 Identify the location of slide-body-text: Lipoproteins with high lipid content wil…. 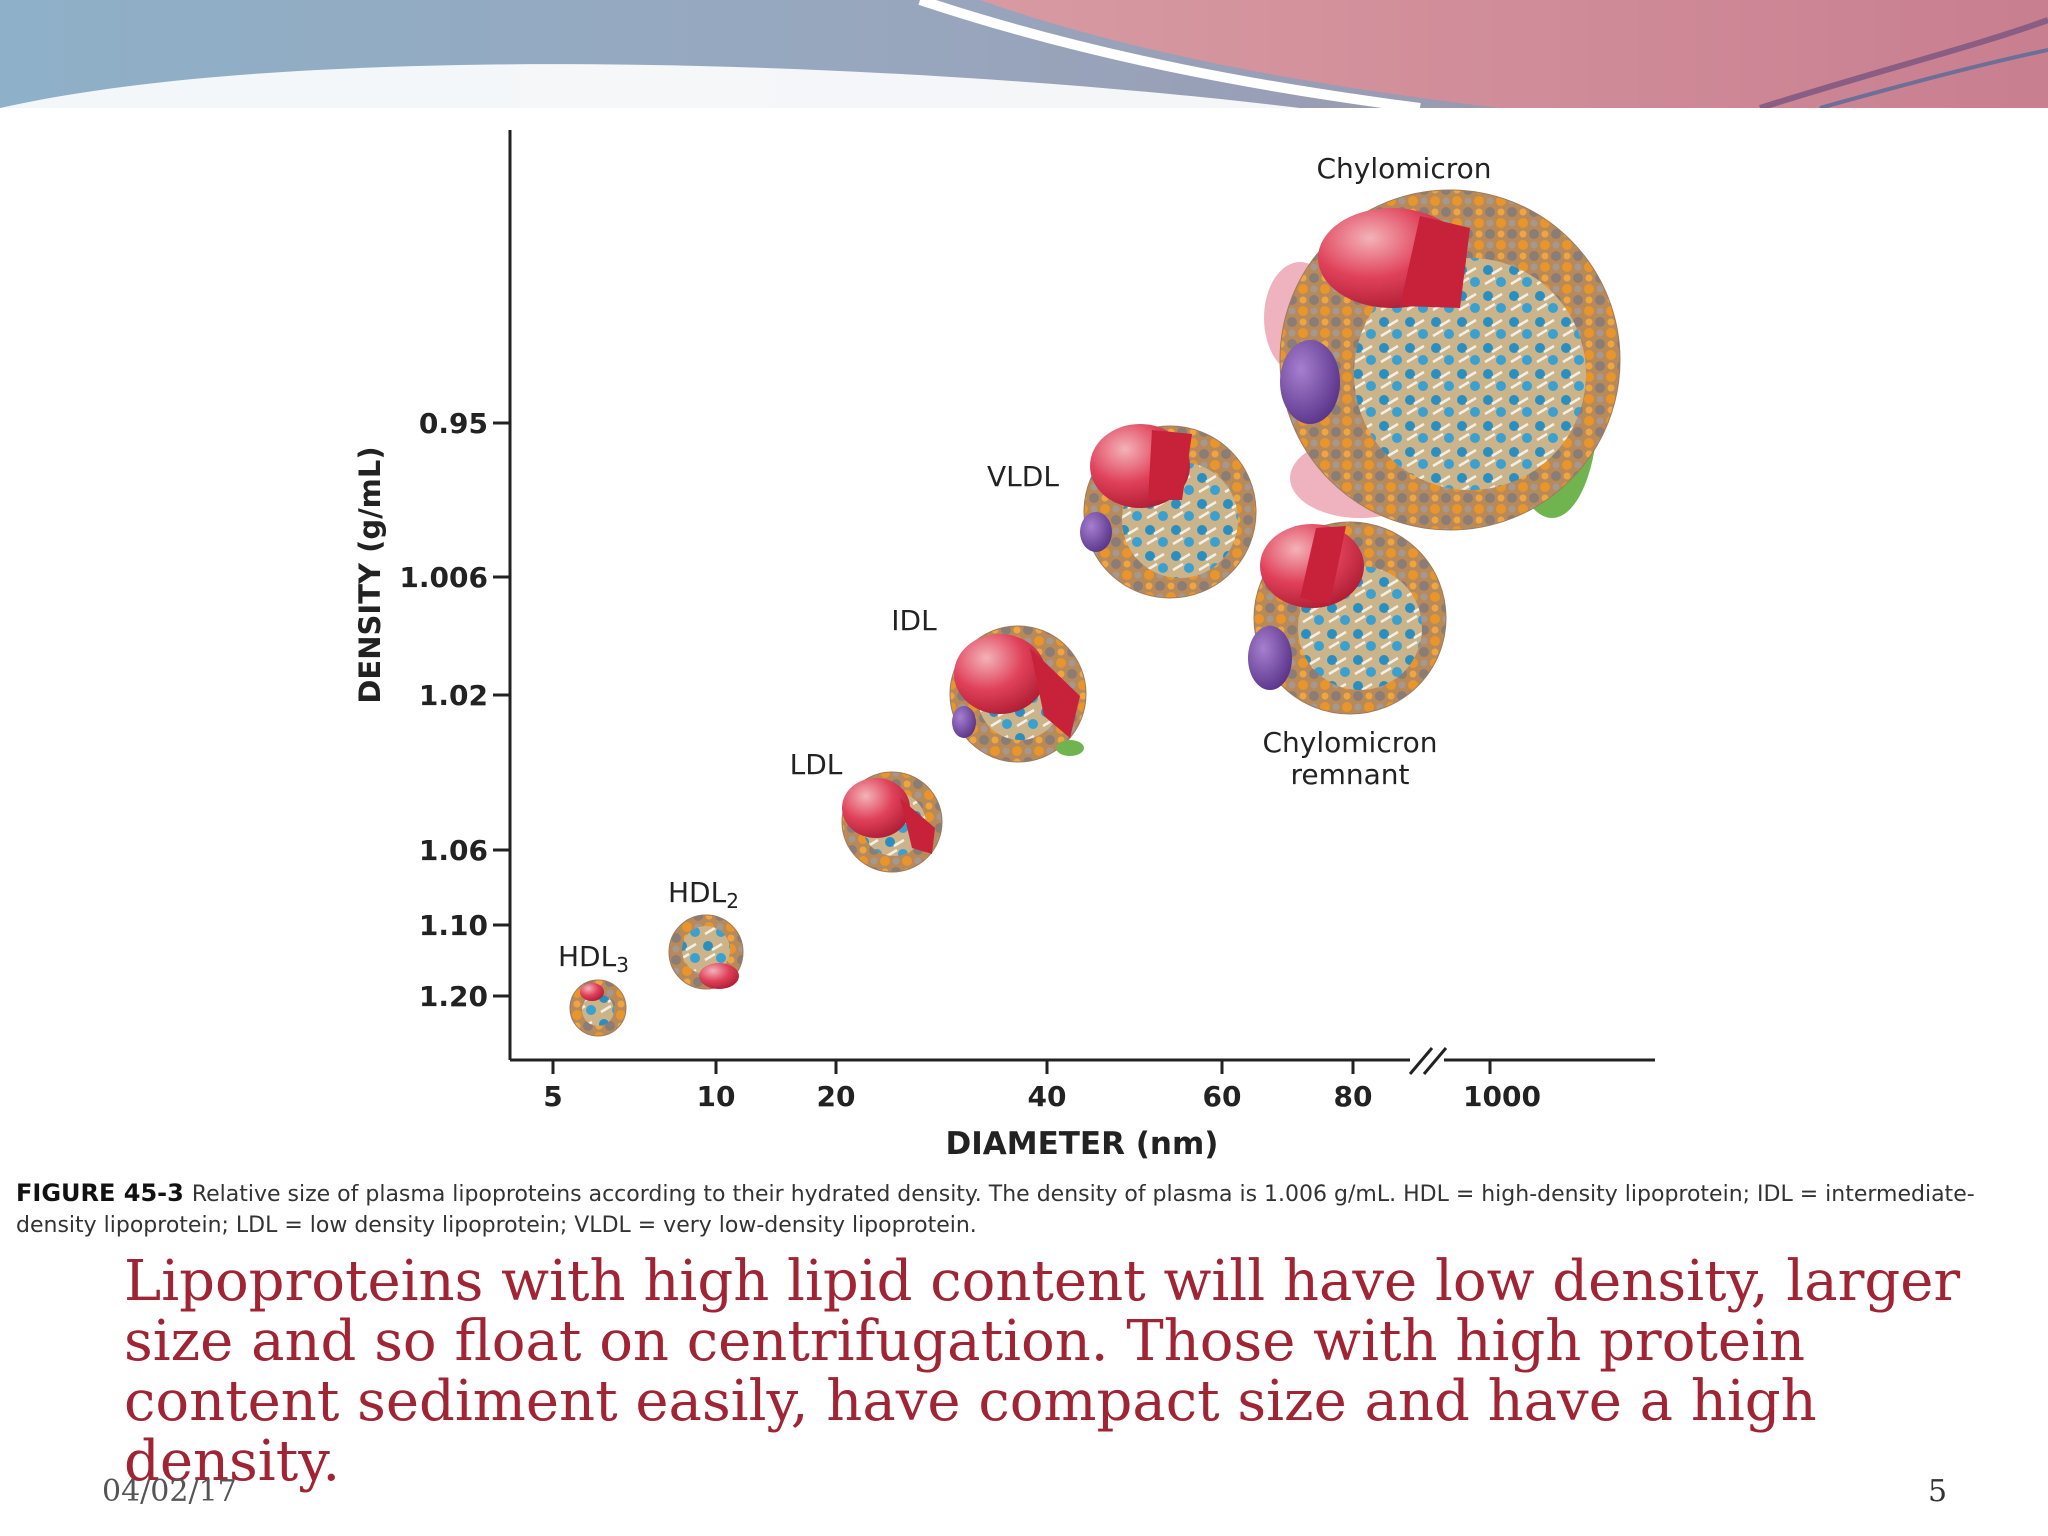
(1042, 1371).